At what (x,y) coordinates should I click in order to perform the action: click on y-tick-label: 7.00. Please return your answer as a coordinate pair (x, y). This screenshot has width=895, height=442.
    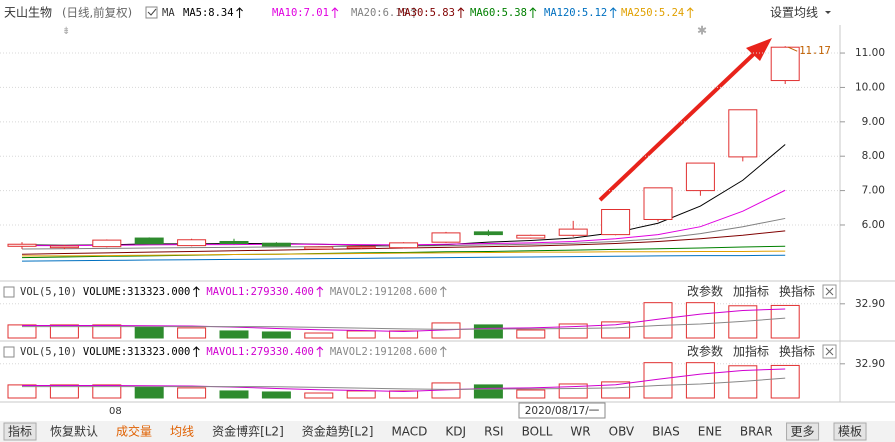
    Looking at the image, I should click on (873, 191).